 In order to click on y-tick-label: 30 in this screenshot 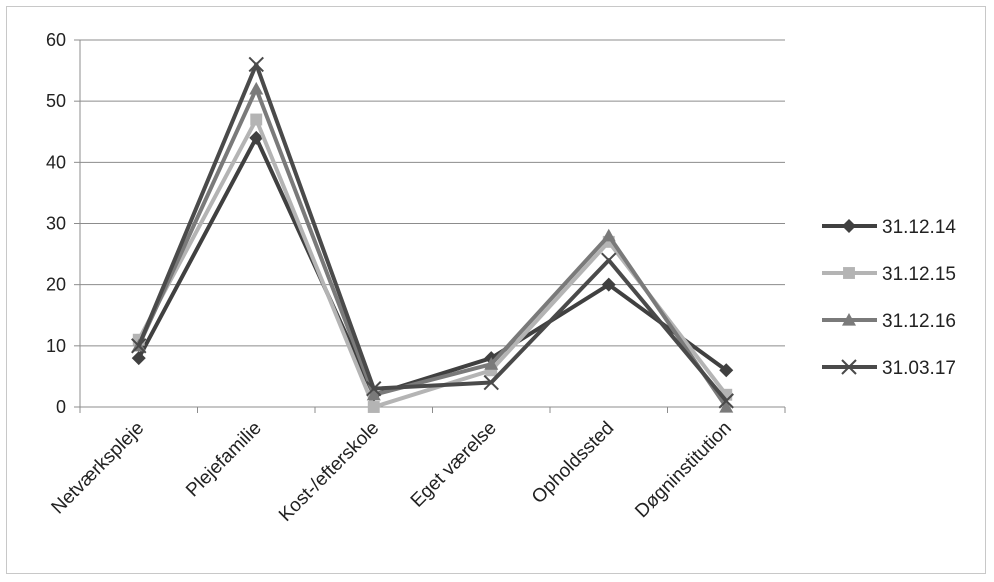, I will do `click(56, 224)`.